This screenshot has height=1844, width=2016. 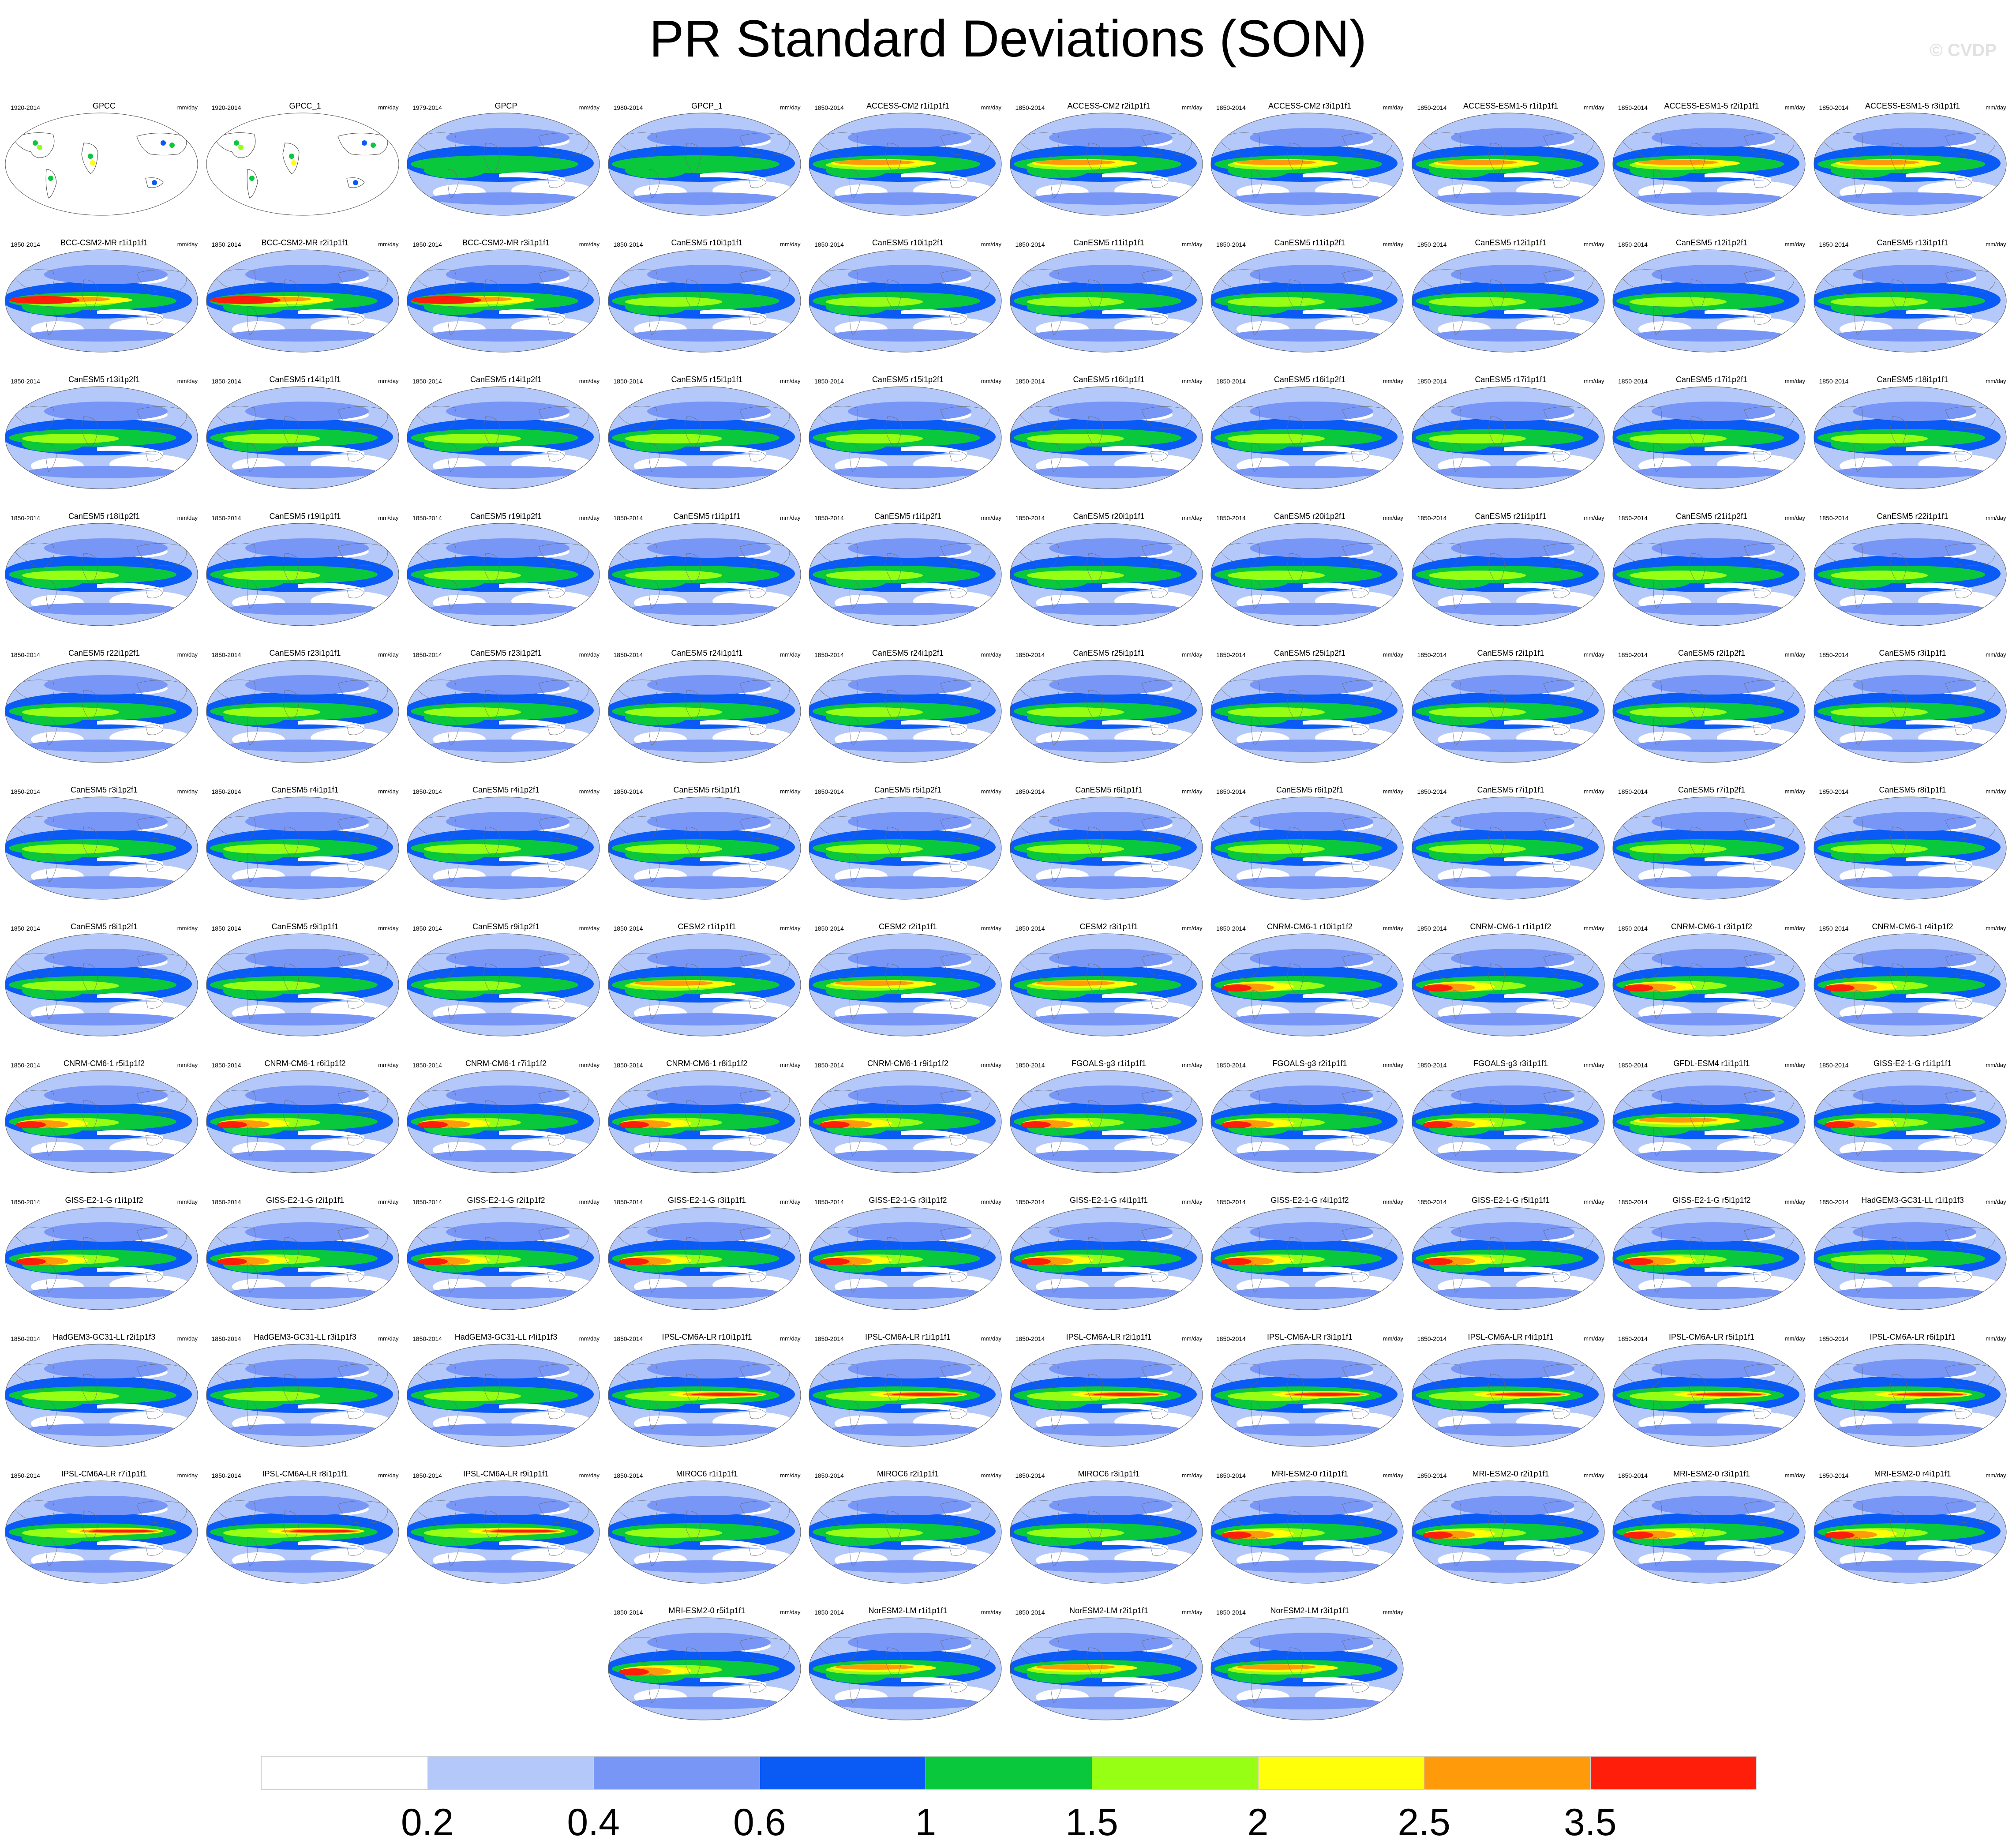 I want to click on panel-title: FGOALS-g3 r3i1p1f1, so click(x=1511, y=1064).